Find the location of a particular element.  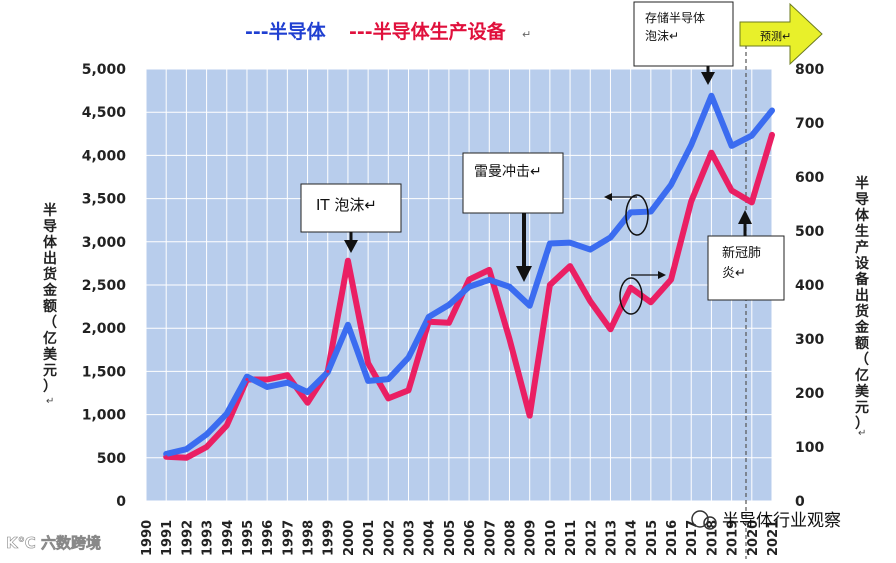

x-tick-label: 2013 is located at coordinates (611, 538).